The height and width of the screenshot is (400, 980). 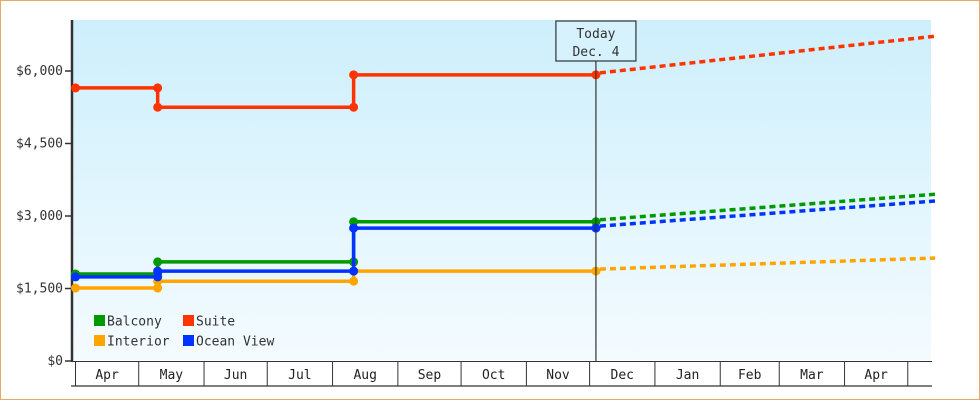 I want to click on x-month-label: Mar, so click(x=812, y=375).